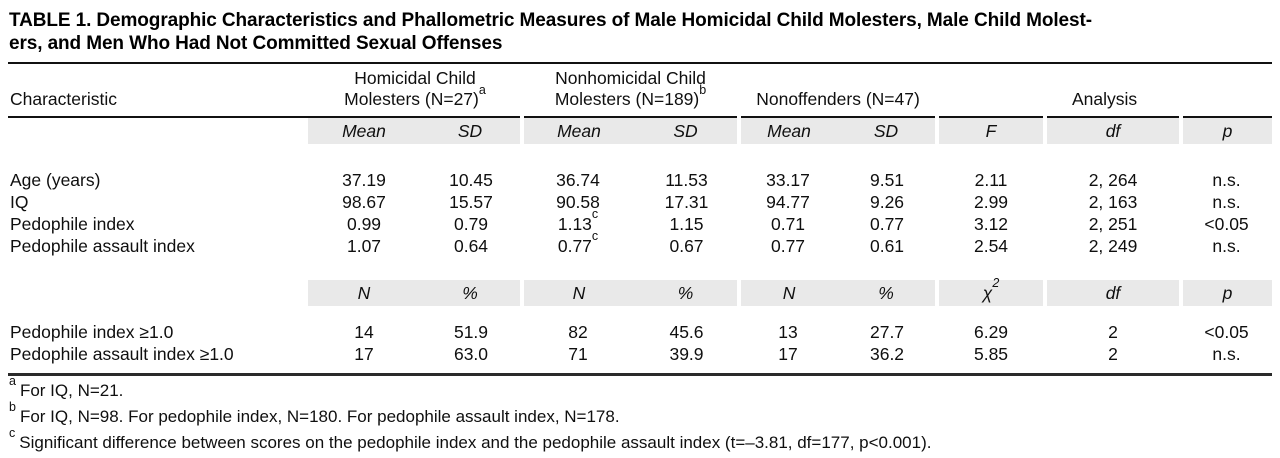 The width and height of the screenshot is (1280, 458). I want to click on table-cell: 51.9, so click(471, 332).